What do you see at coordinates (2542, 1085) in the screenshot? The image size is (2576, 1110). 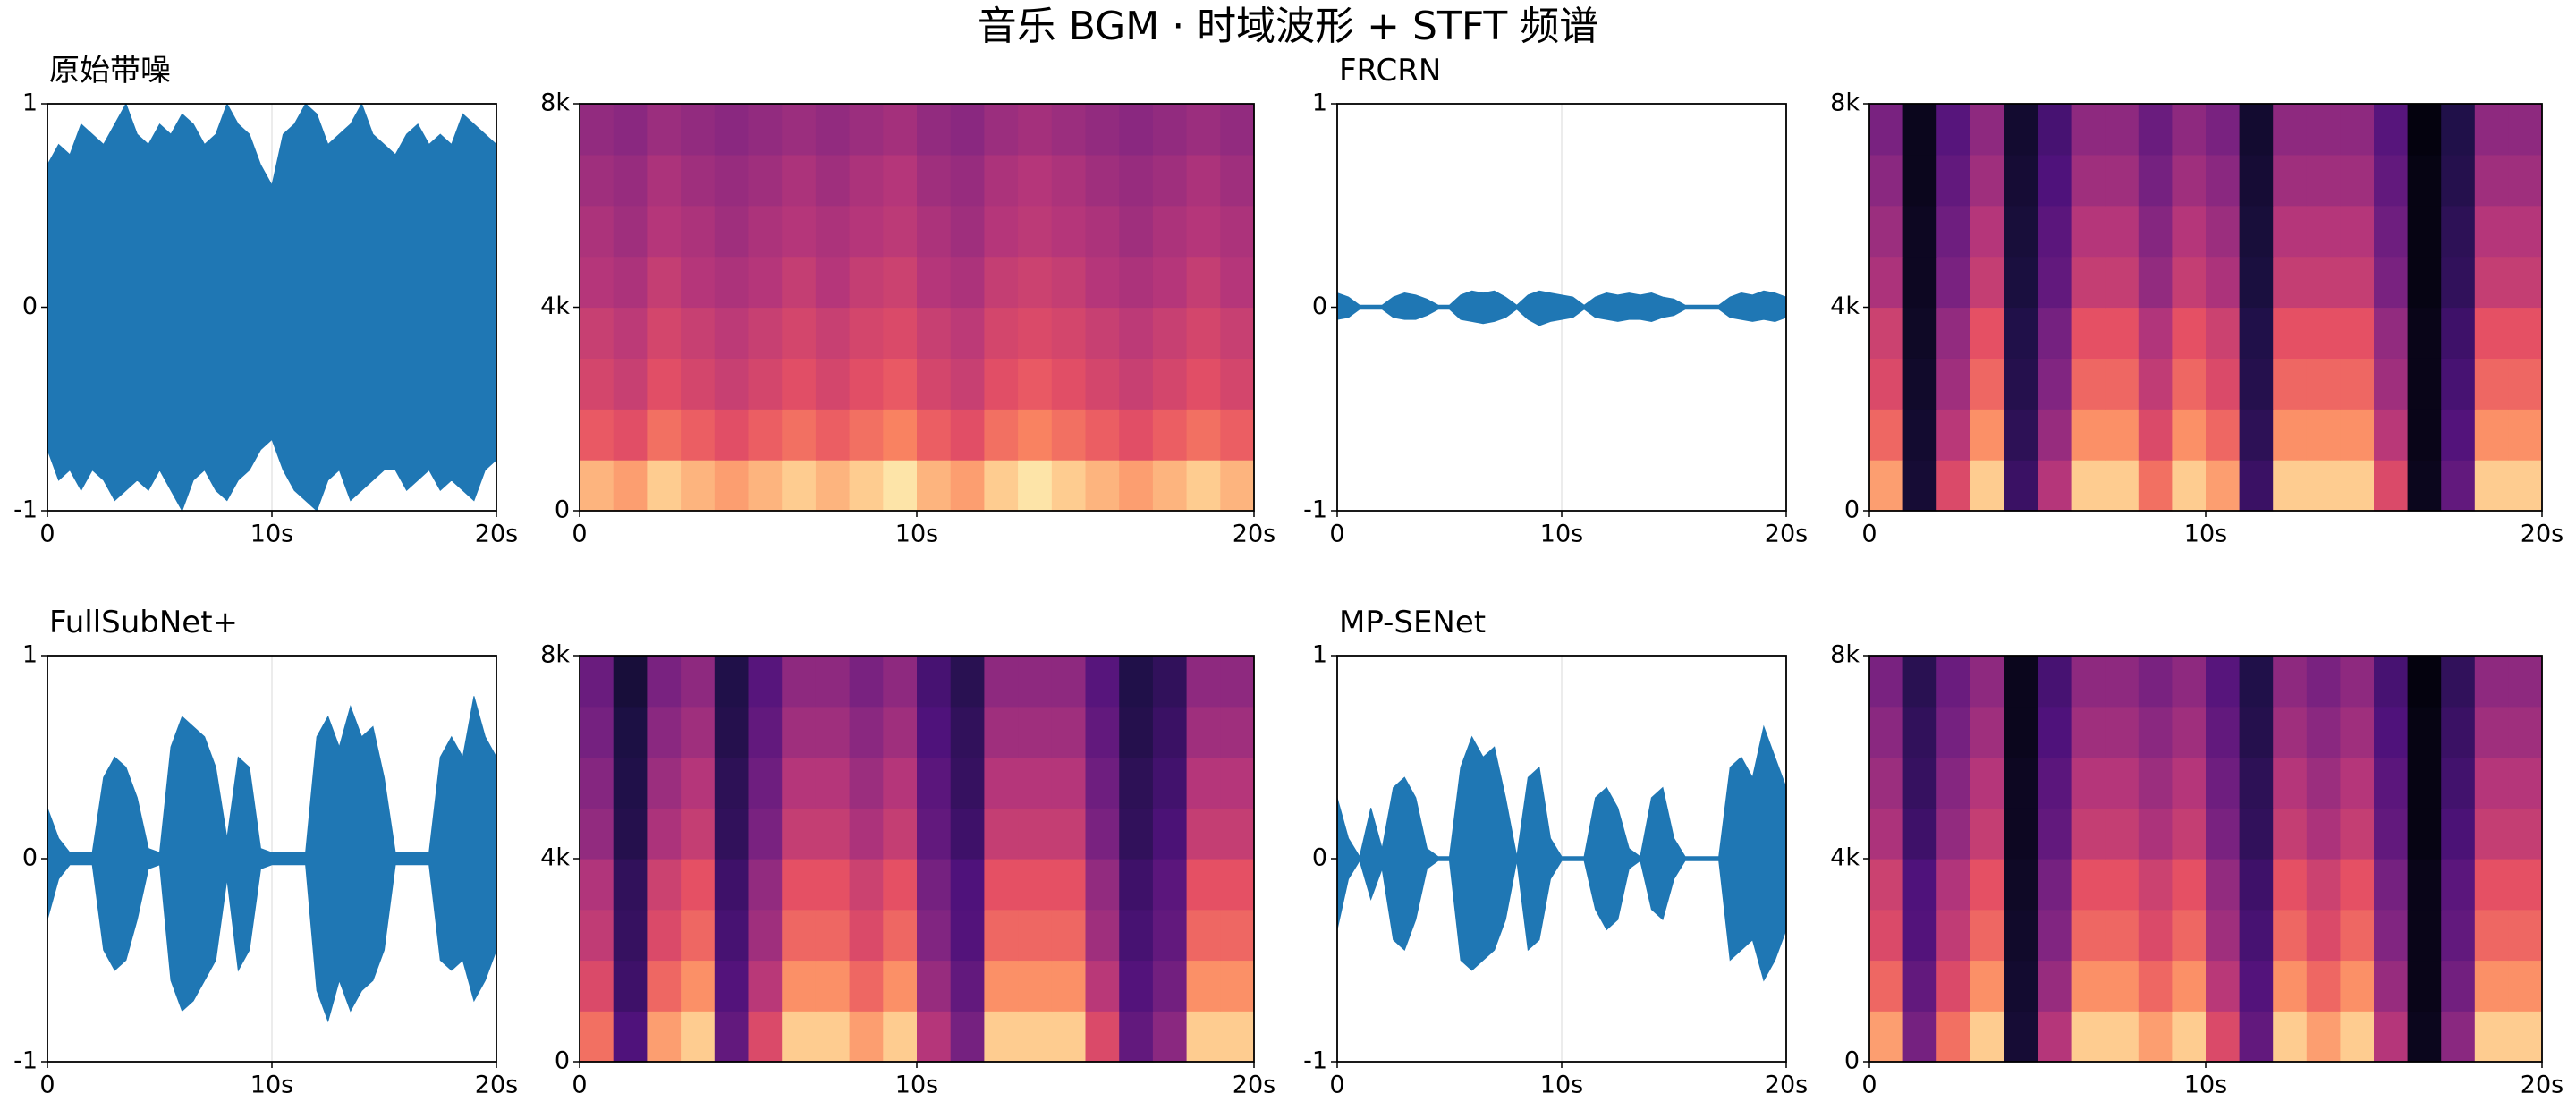 I see `x-tick-label: 20s` at bounding box center [2542, 1085].